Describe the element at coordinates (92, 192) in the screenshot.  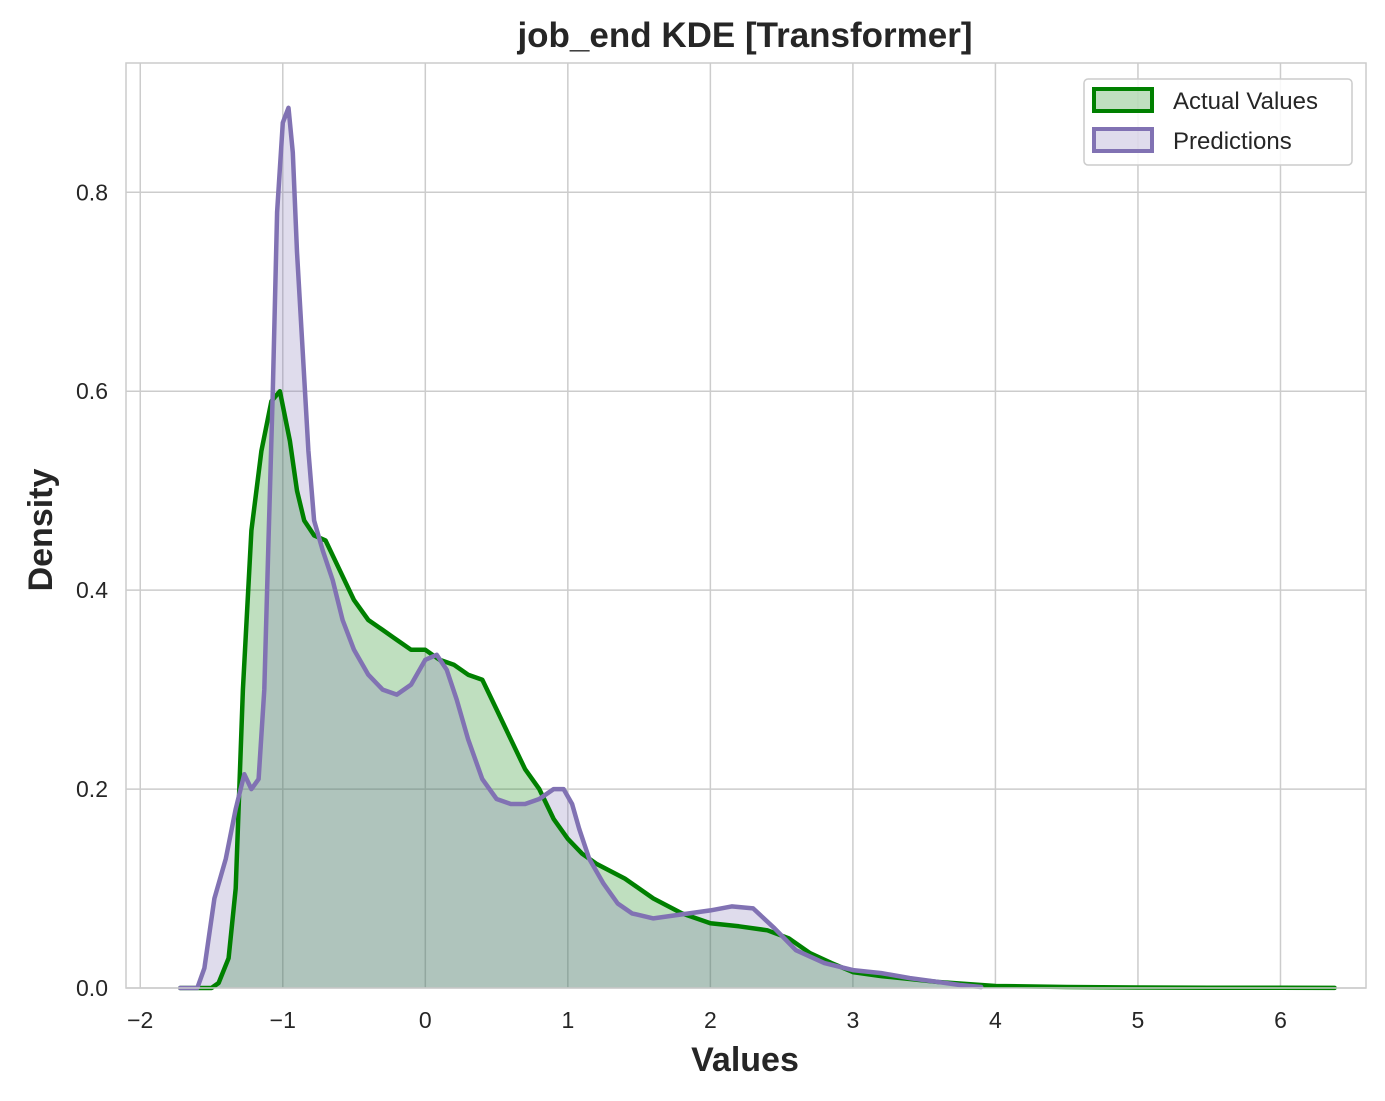
I see `y-tick-label: 0.8` at that location.